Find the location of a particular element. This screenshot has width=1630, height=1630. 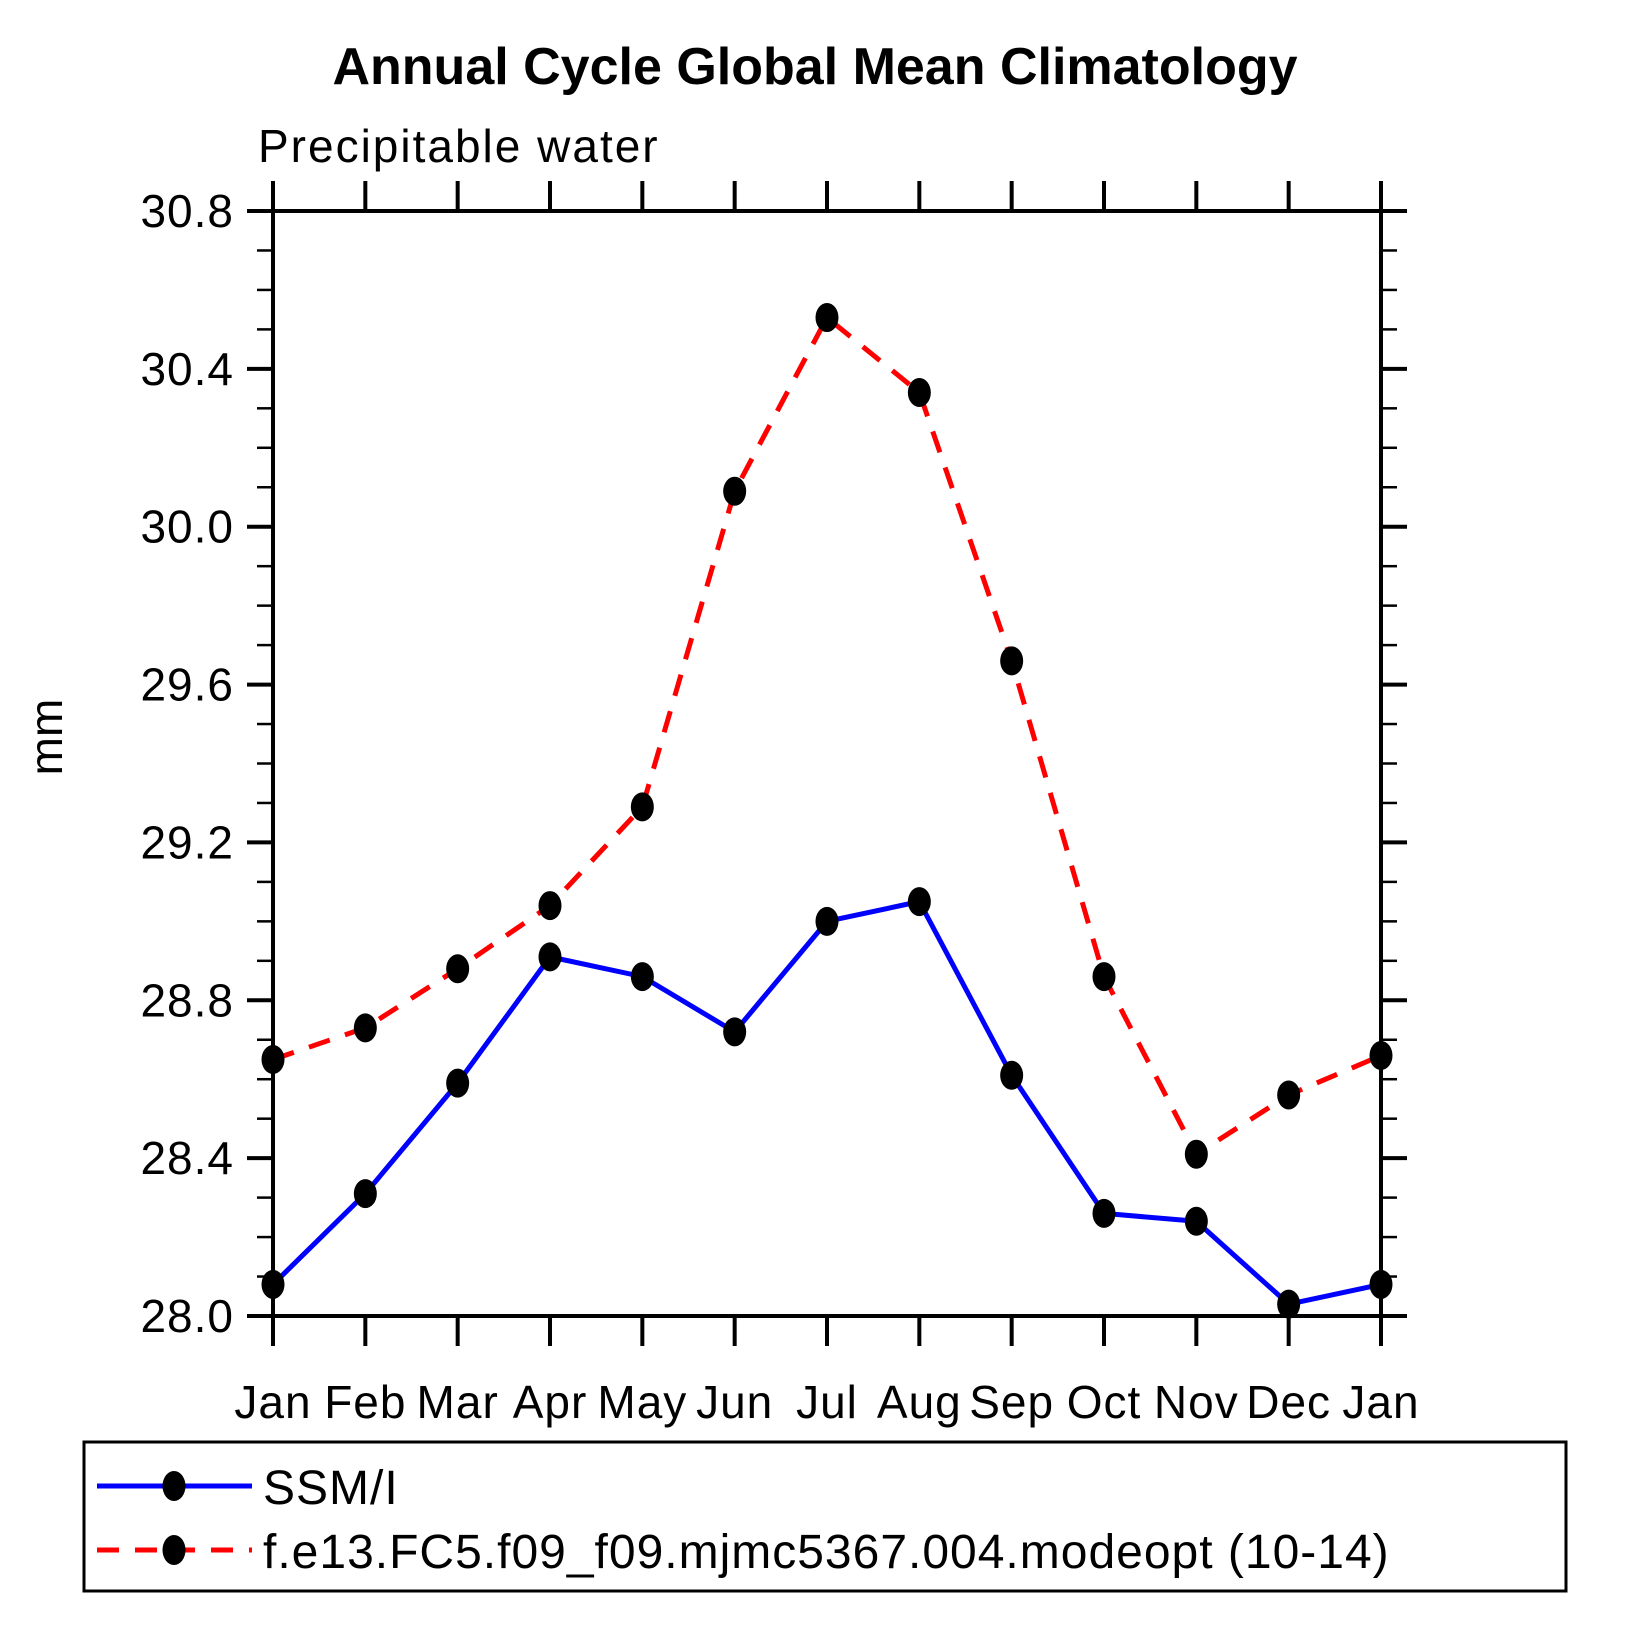

x-tick-label: Mar is located at coordinates (458, 1402).